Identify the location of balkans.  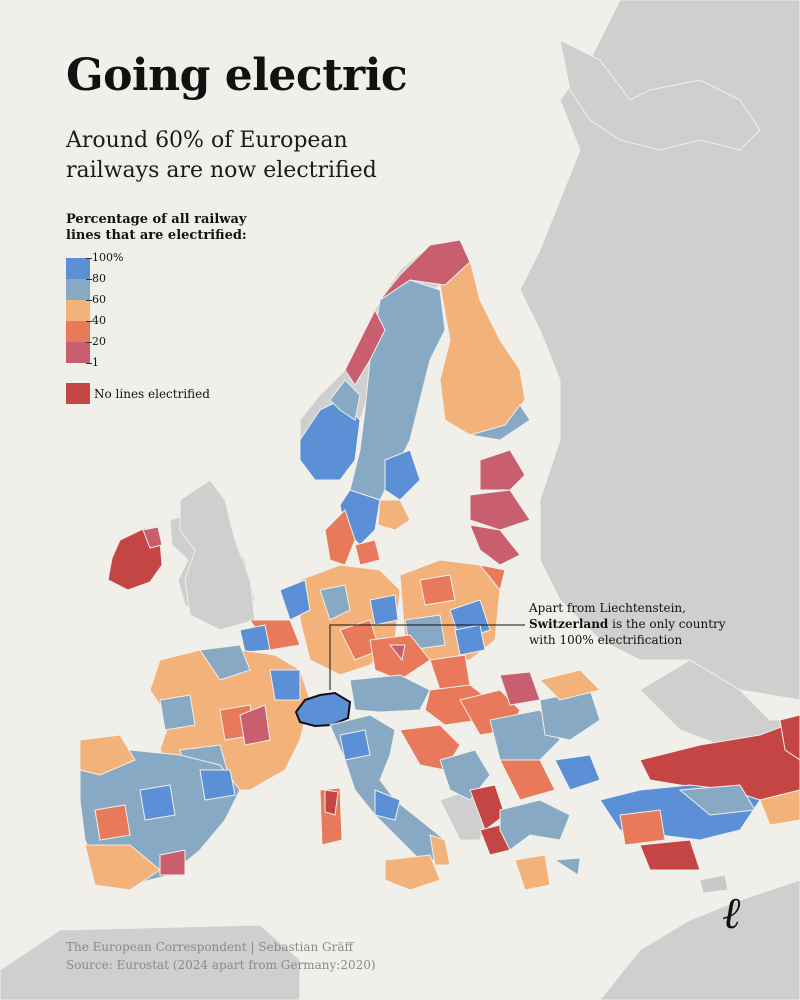
(500, 762).